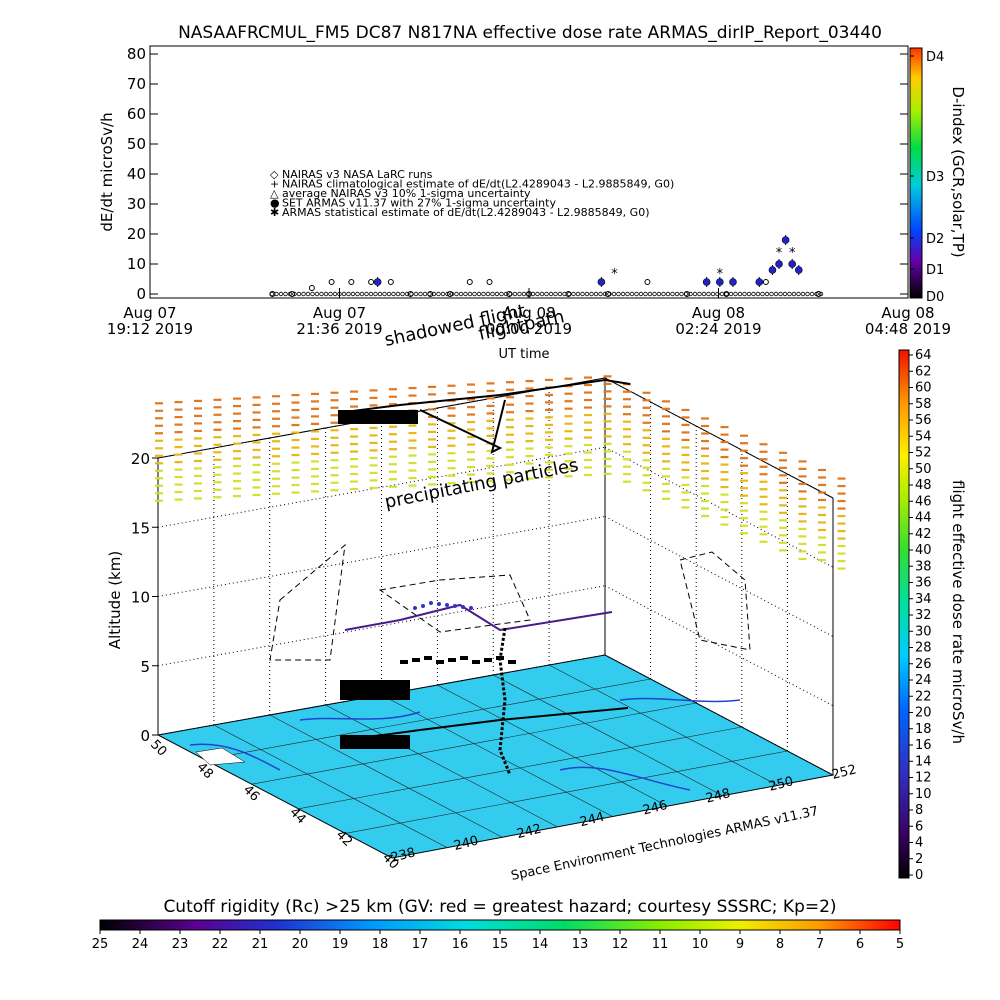 The image size is (1000, 1000). What do you see at coordinates (923, 599) in the screenshot?
I see `dose-rate-tick-label: 34` at bounding box center [923, 599].